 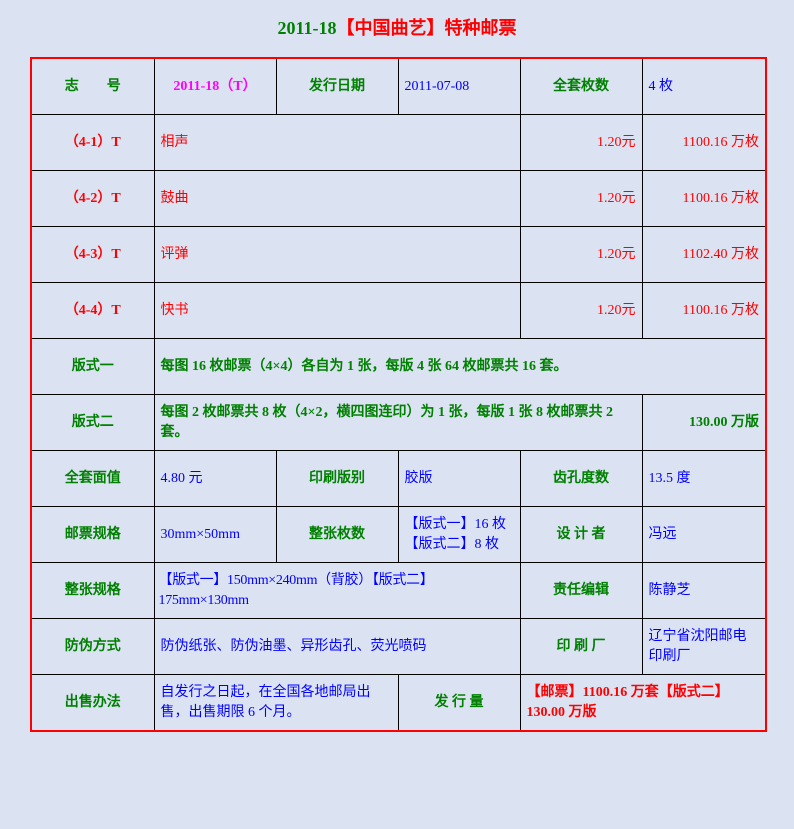 I want to click on face-total-value: 4.80 元, so click(x=215, y=478).